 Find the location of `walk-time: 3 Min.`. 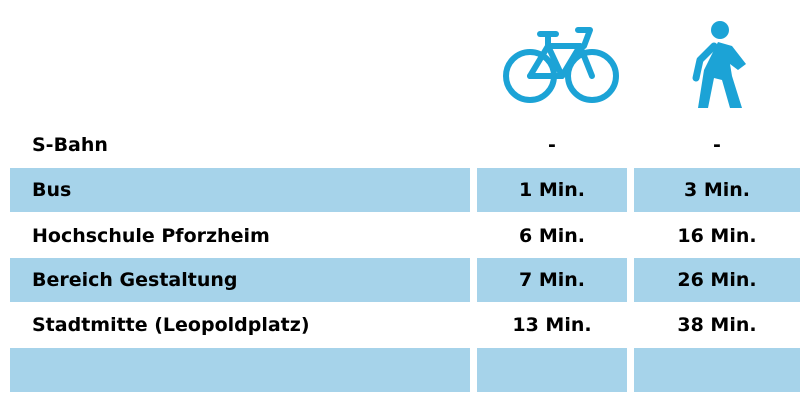

walk-time: 3 Min. is located at coordinates (717, 190).